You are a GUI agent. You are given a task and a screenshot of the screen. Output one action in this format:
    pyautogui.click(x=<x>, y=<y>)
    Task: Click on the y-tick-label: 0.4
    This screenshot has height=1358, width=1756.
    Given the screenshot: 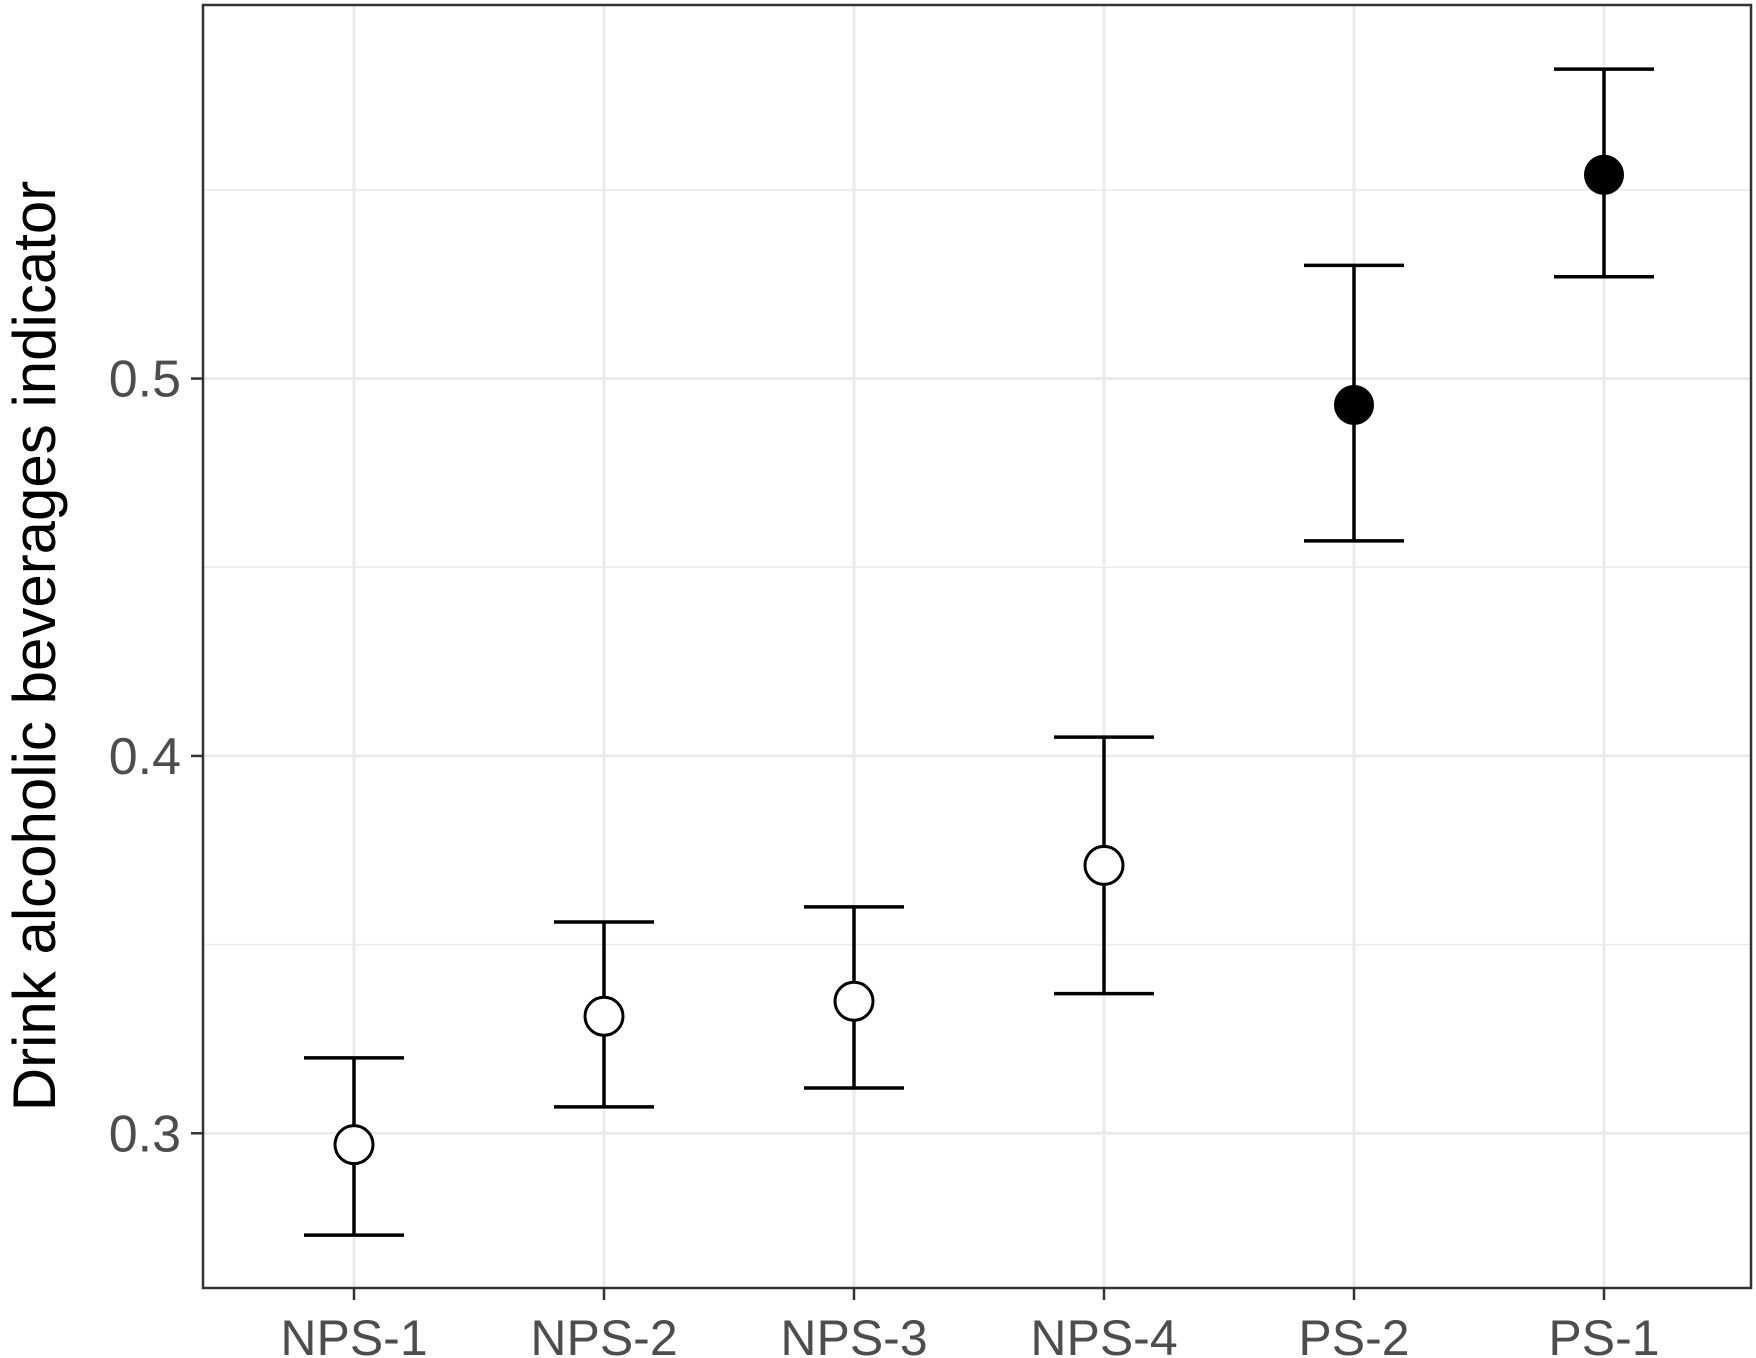 What is the action you would take?
    pyautogui.click(x=145, y=757)
    